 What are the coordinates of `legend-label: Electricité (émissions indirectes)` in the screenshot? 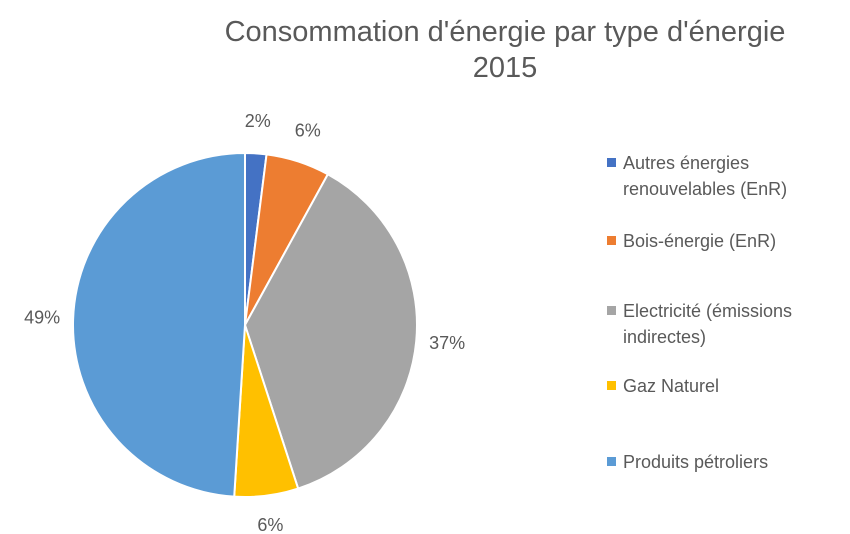 It's located at (708, 324).